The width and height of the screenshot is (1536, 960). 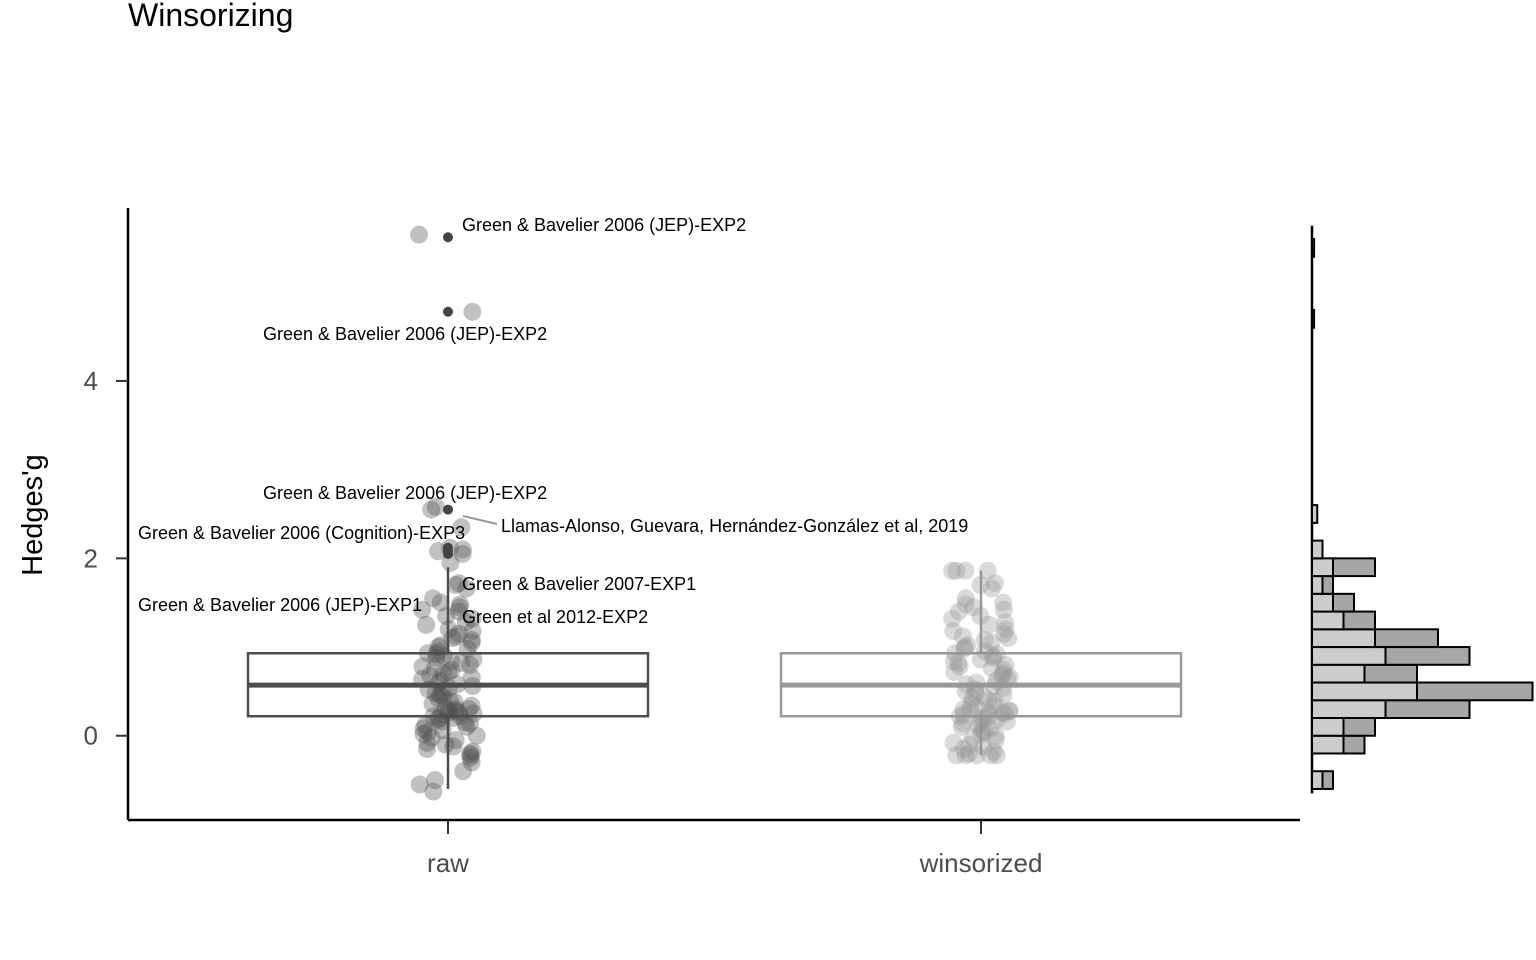 I want to click on annotation-label: Green & Bavelier 2006 (Cognition)-EXP3, so click(x=301, y=533).